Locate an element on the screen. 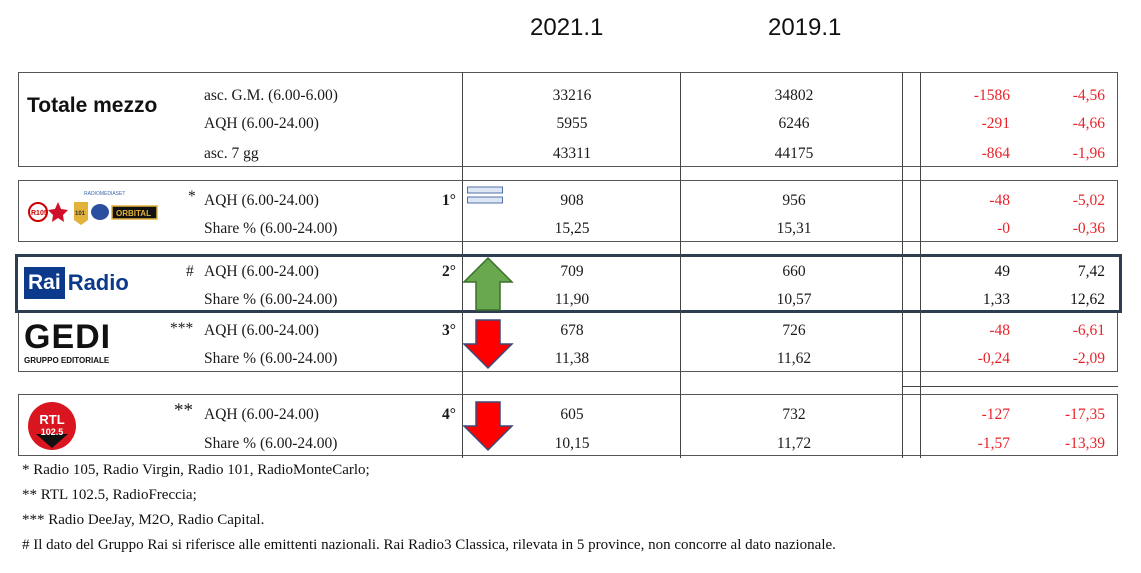  row-divider is located at coordinates (1010, 386).